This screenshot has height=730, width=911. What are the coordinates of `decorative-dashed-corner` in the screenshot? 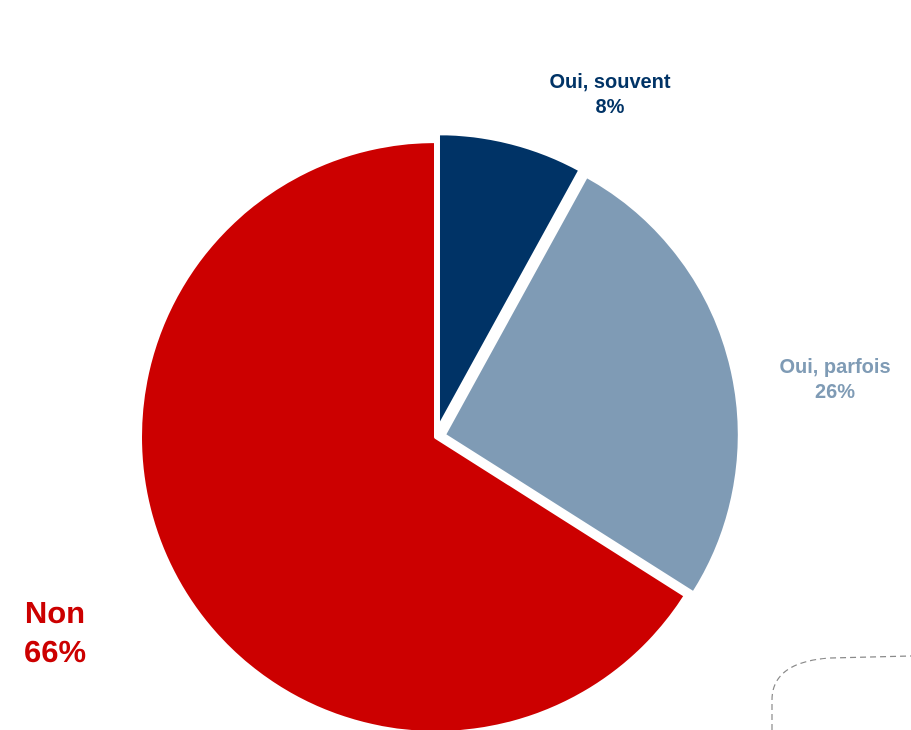 It's located at (841, 692).